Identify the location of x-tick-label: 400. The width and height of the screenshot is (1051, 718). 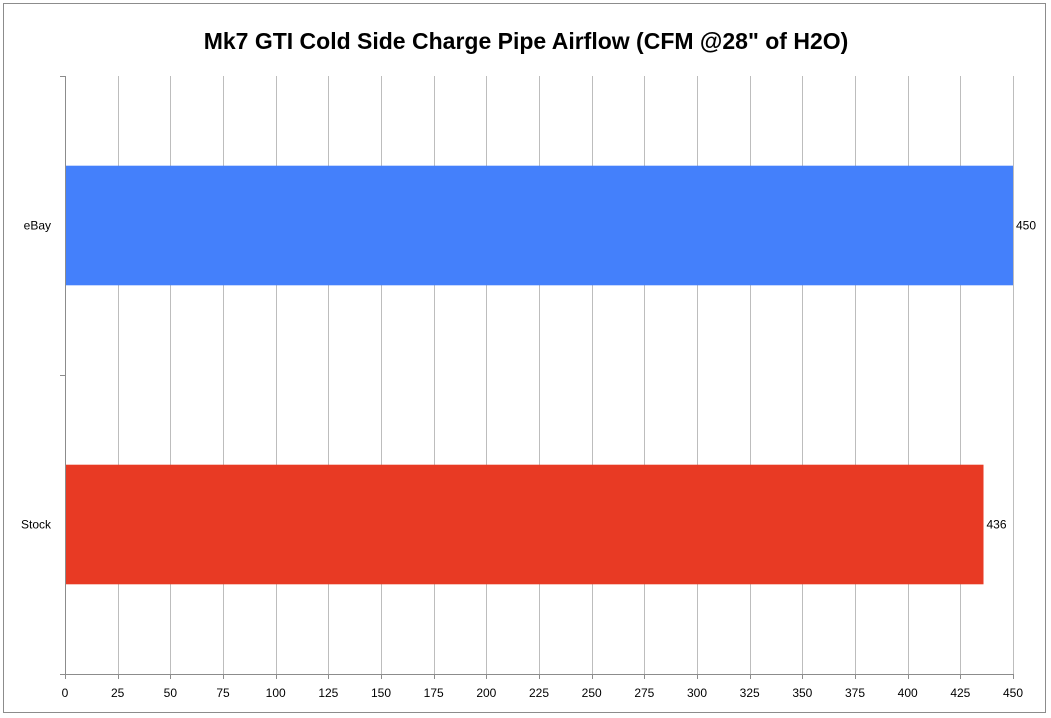
(908, 693).